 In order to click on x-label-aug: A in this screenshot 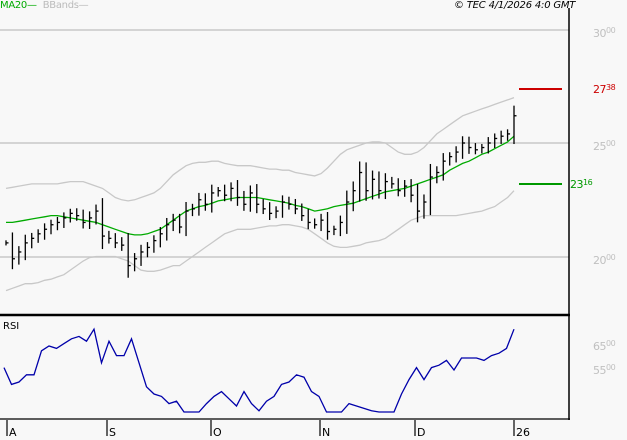, I will do `click(13, 432)`.